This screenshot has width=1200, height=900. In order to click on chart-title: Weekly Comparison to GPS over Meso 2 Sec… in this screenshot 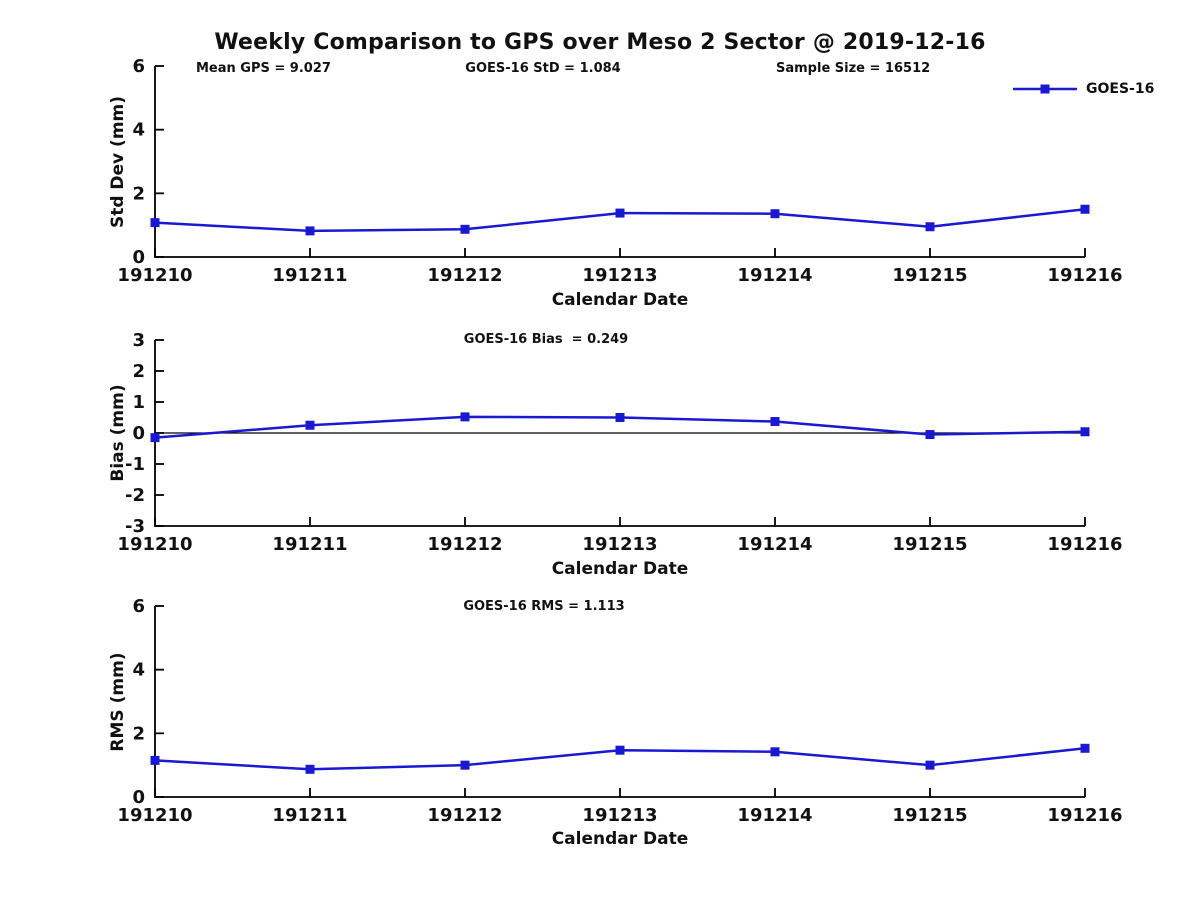, I will do `click(600, 42)`.